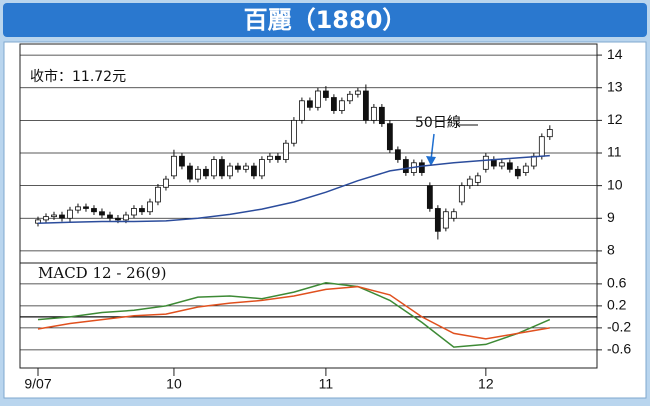 This screenshot has height=406, width=650. I want to click on chart-title: 百麗（1880）, so click(325, 20).